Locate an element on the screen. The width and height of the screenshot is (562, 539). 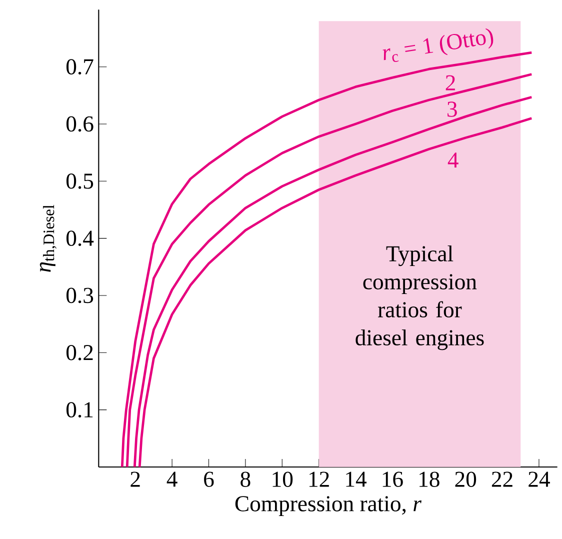
x-tick-label: 10 is located at coordinates (282, 479).